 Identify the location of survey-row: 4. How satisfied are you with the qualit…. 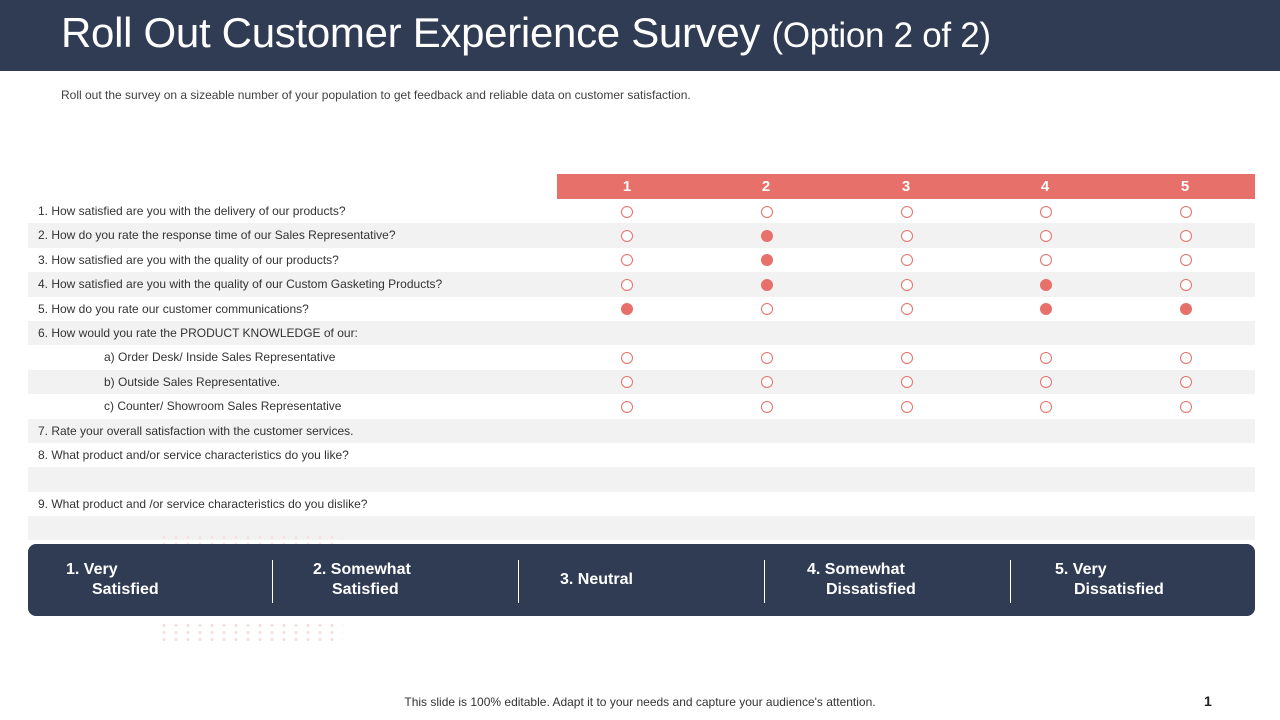
(641, 284).